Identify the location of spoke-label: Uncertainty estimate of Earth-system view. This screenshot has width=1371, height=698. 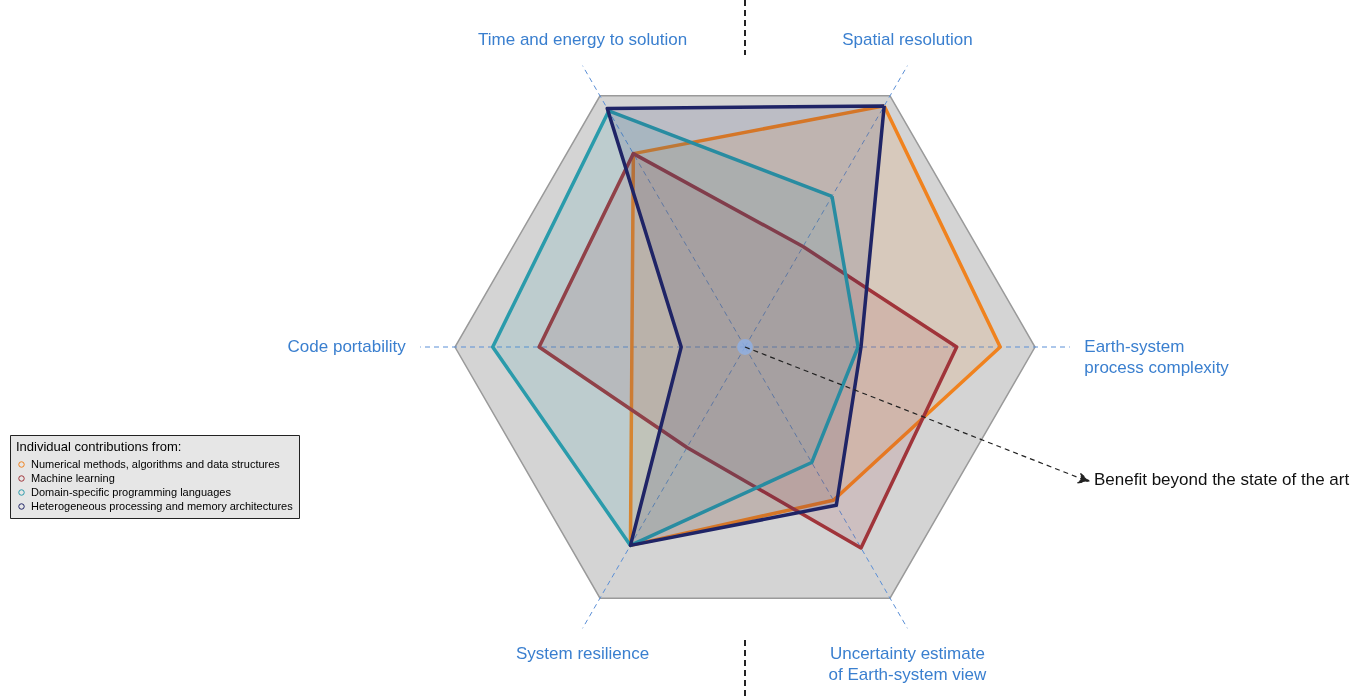
(908, 664).